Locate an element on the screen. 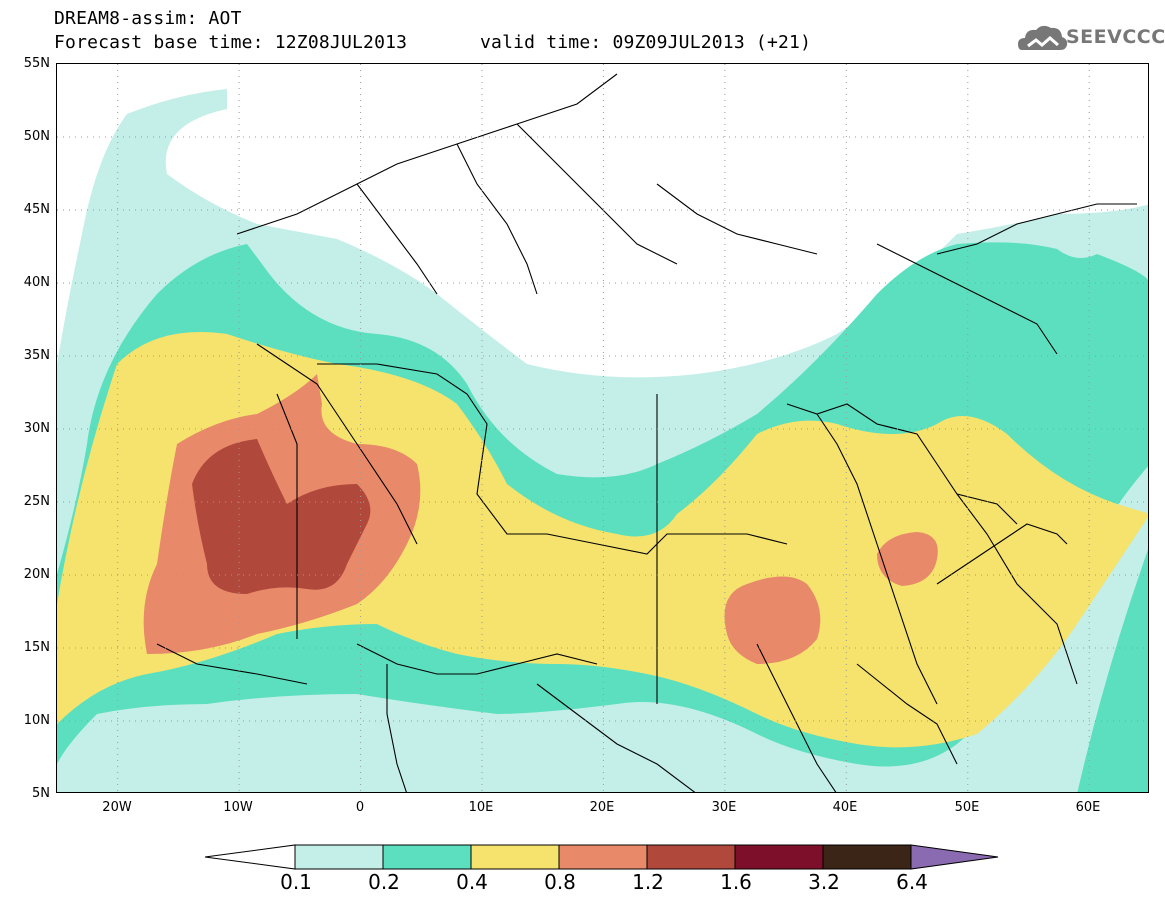 This screenshot has width=1165, height=905. lat-label: 55N is located at coordinates (36, 63).